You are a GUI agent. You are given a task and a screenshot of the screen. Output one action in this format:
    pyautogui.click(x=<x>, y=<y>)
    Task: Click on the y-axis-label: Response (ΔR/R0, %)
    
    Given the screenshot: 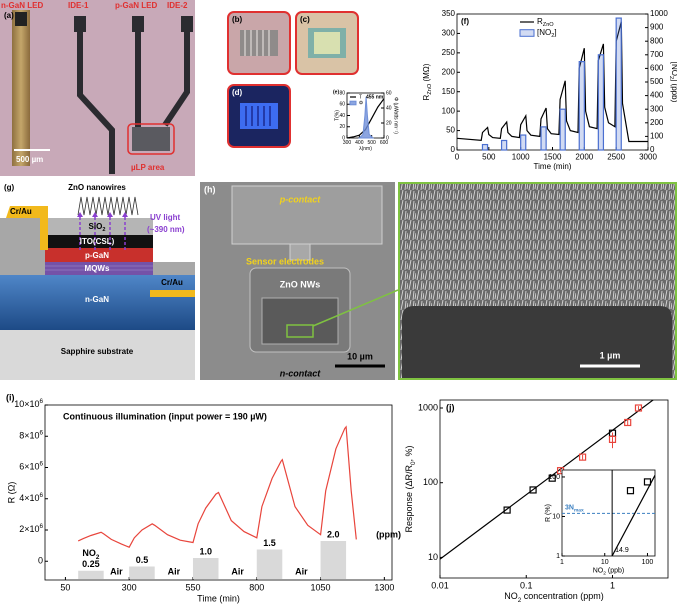 What is the action you would take?
    pyautogui.click(x=410, y=488)
    